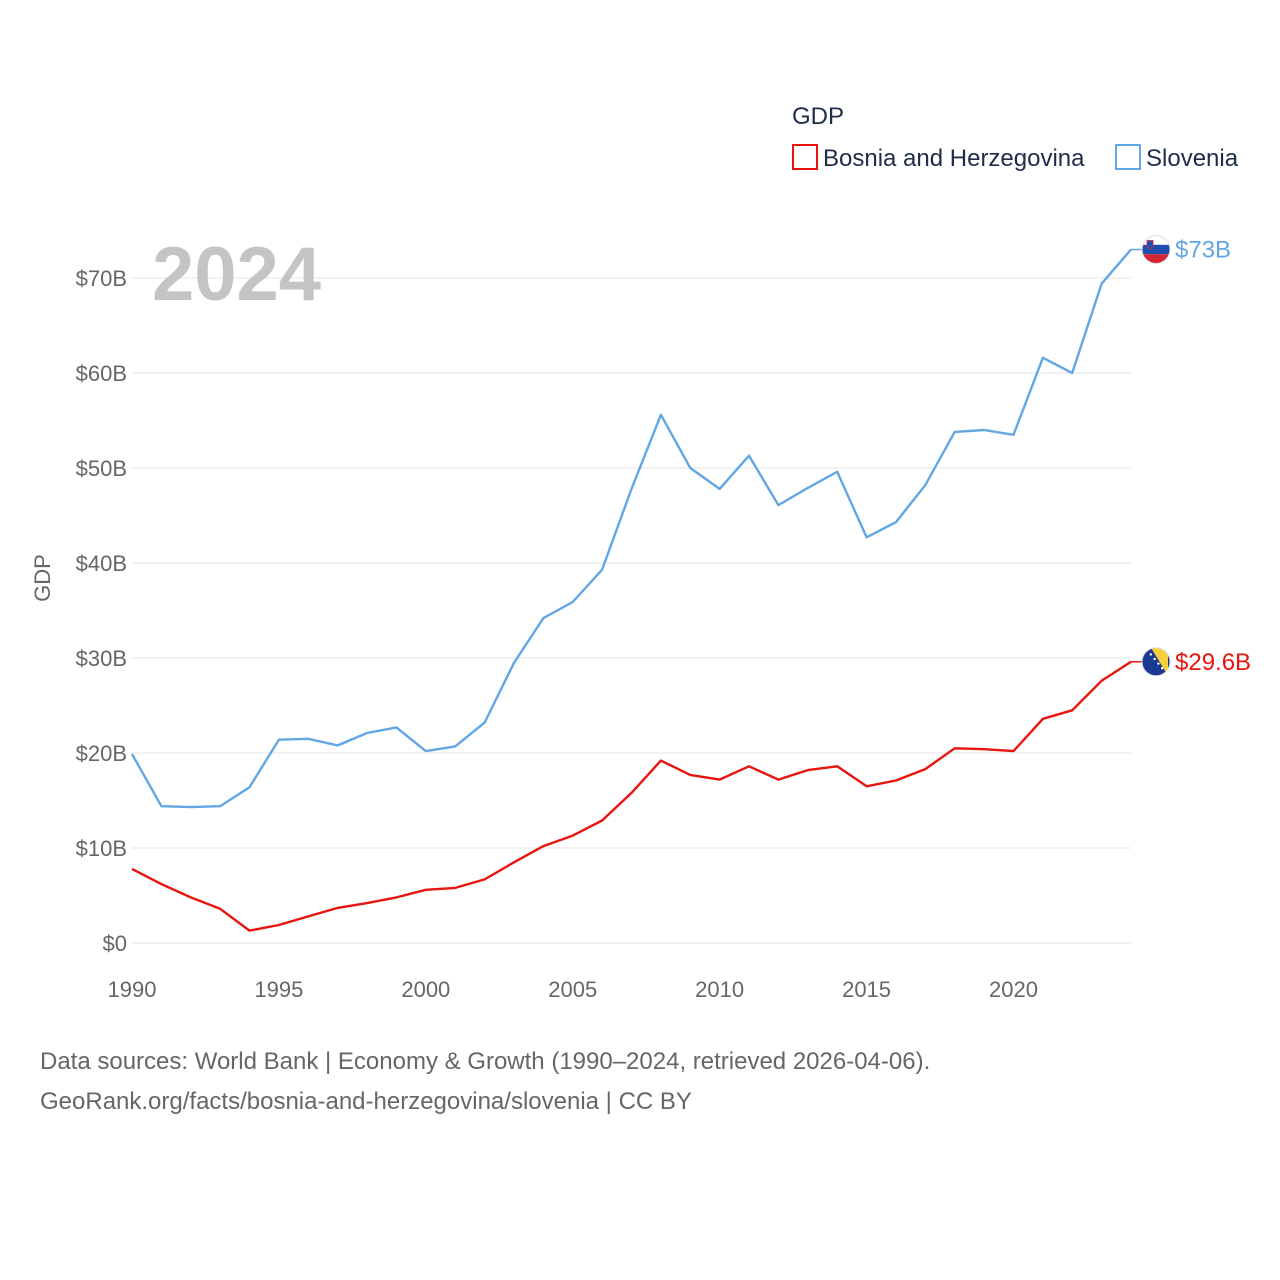  I want to click on legend-label-slovenia: Slovenia, so click(1192, 158).